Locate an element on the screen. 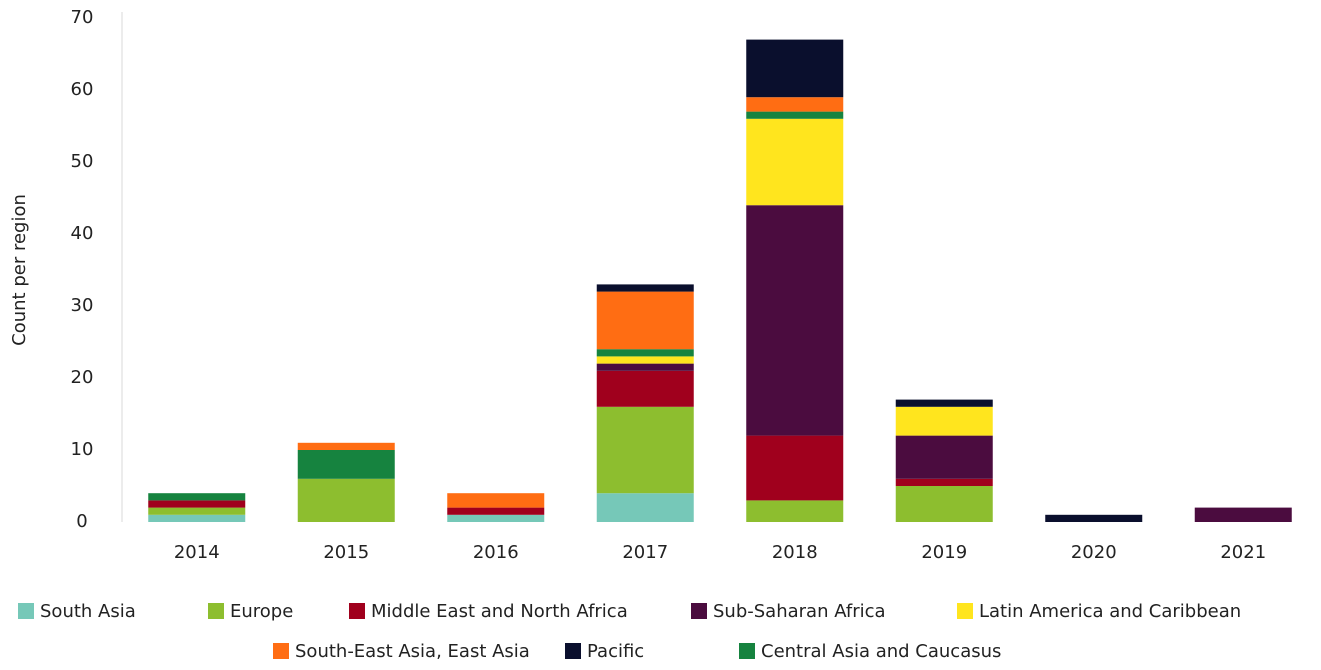 The height and width of the screenshot is (670, 1321). y-tick-label: 60 is located at coordinates (82, 89).